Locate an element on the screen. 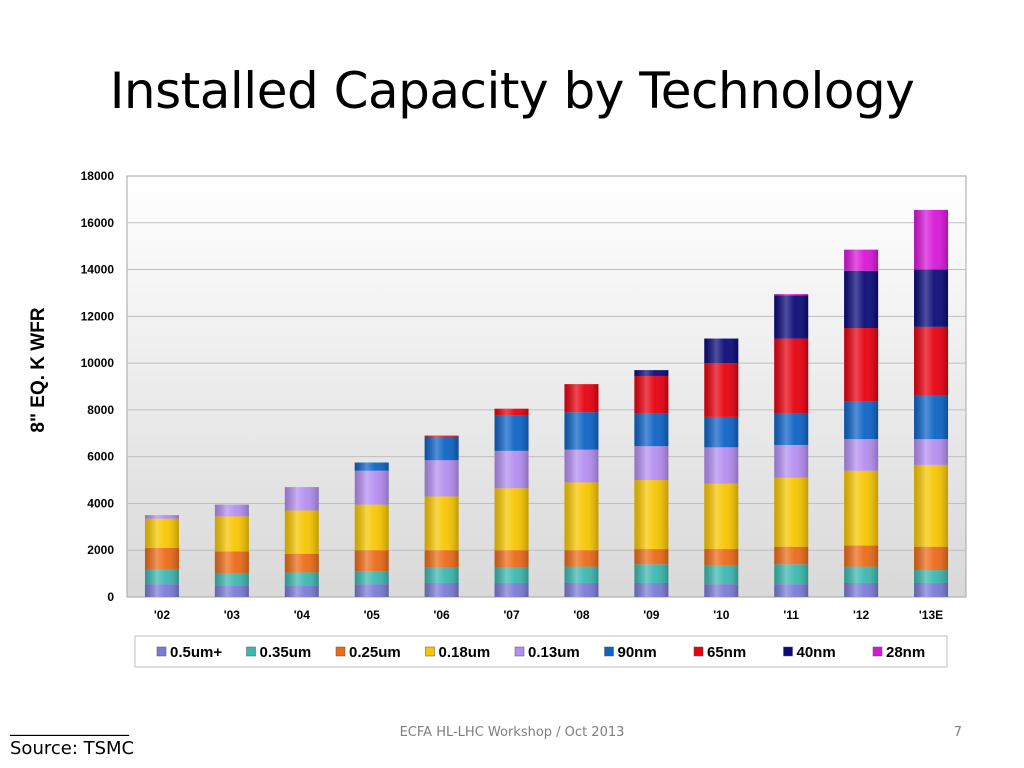 This screenshot has height=768, width=1024. source-note: Source: TSMC is located at coordinates (72, 748).